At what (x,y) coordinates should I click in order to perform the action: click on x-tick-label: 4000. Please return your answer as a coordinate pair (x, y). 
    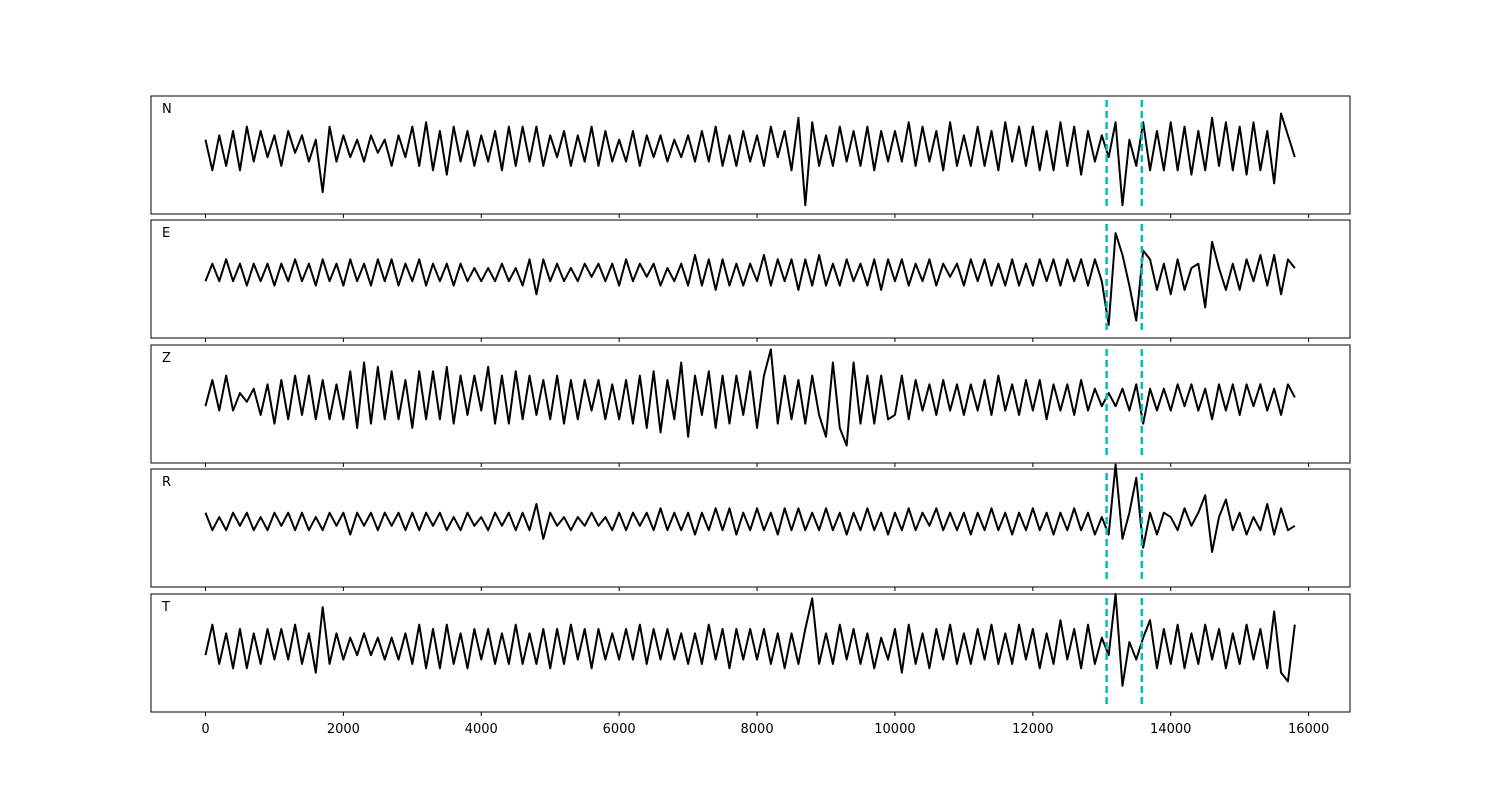
    Looking at the image, I should click on (481, 729).